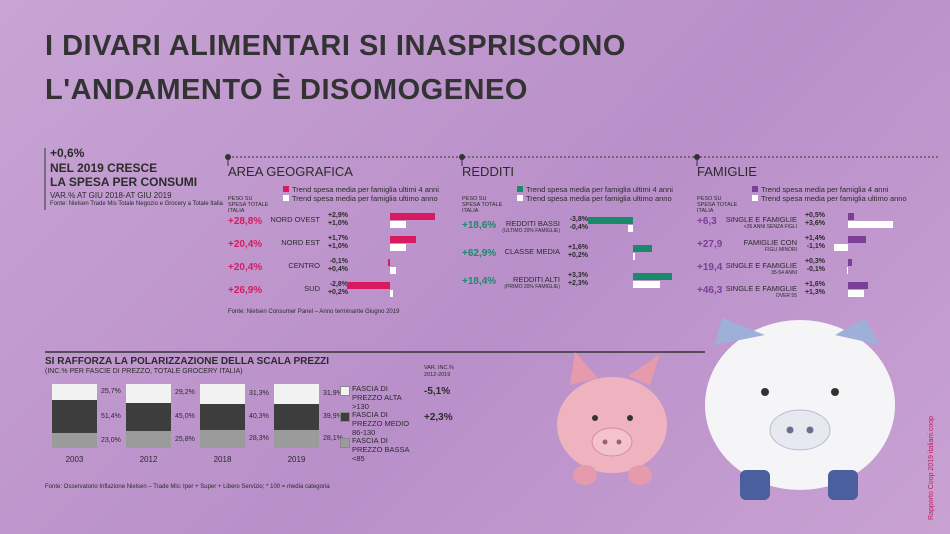 The image size is (950, 534). I want to click on category-sublabel: (ULTIMO 20% FAMIGLIE), so click(531, 231).